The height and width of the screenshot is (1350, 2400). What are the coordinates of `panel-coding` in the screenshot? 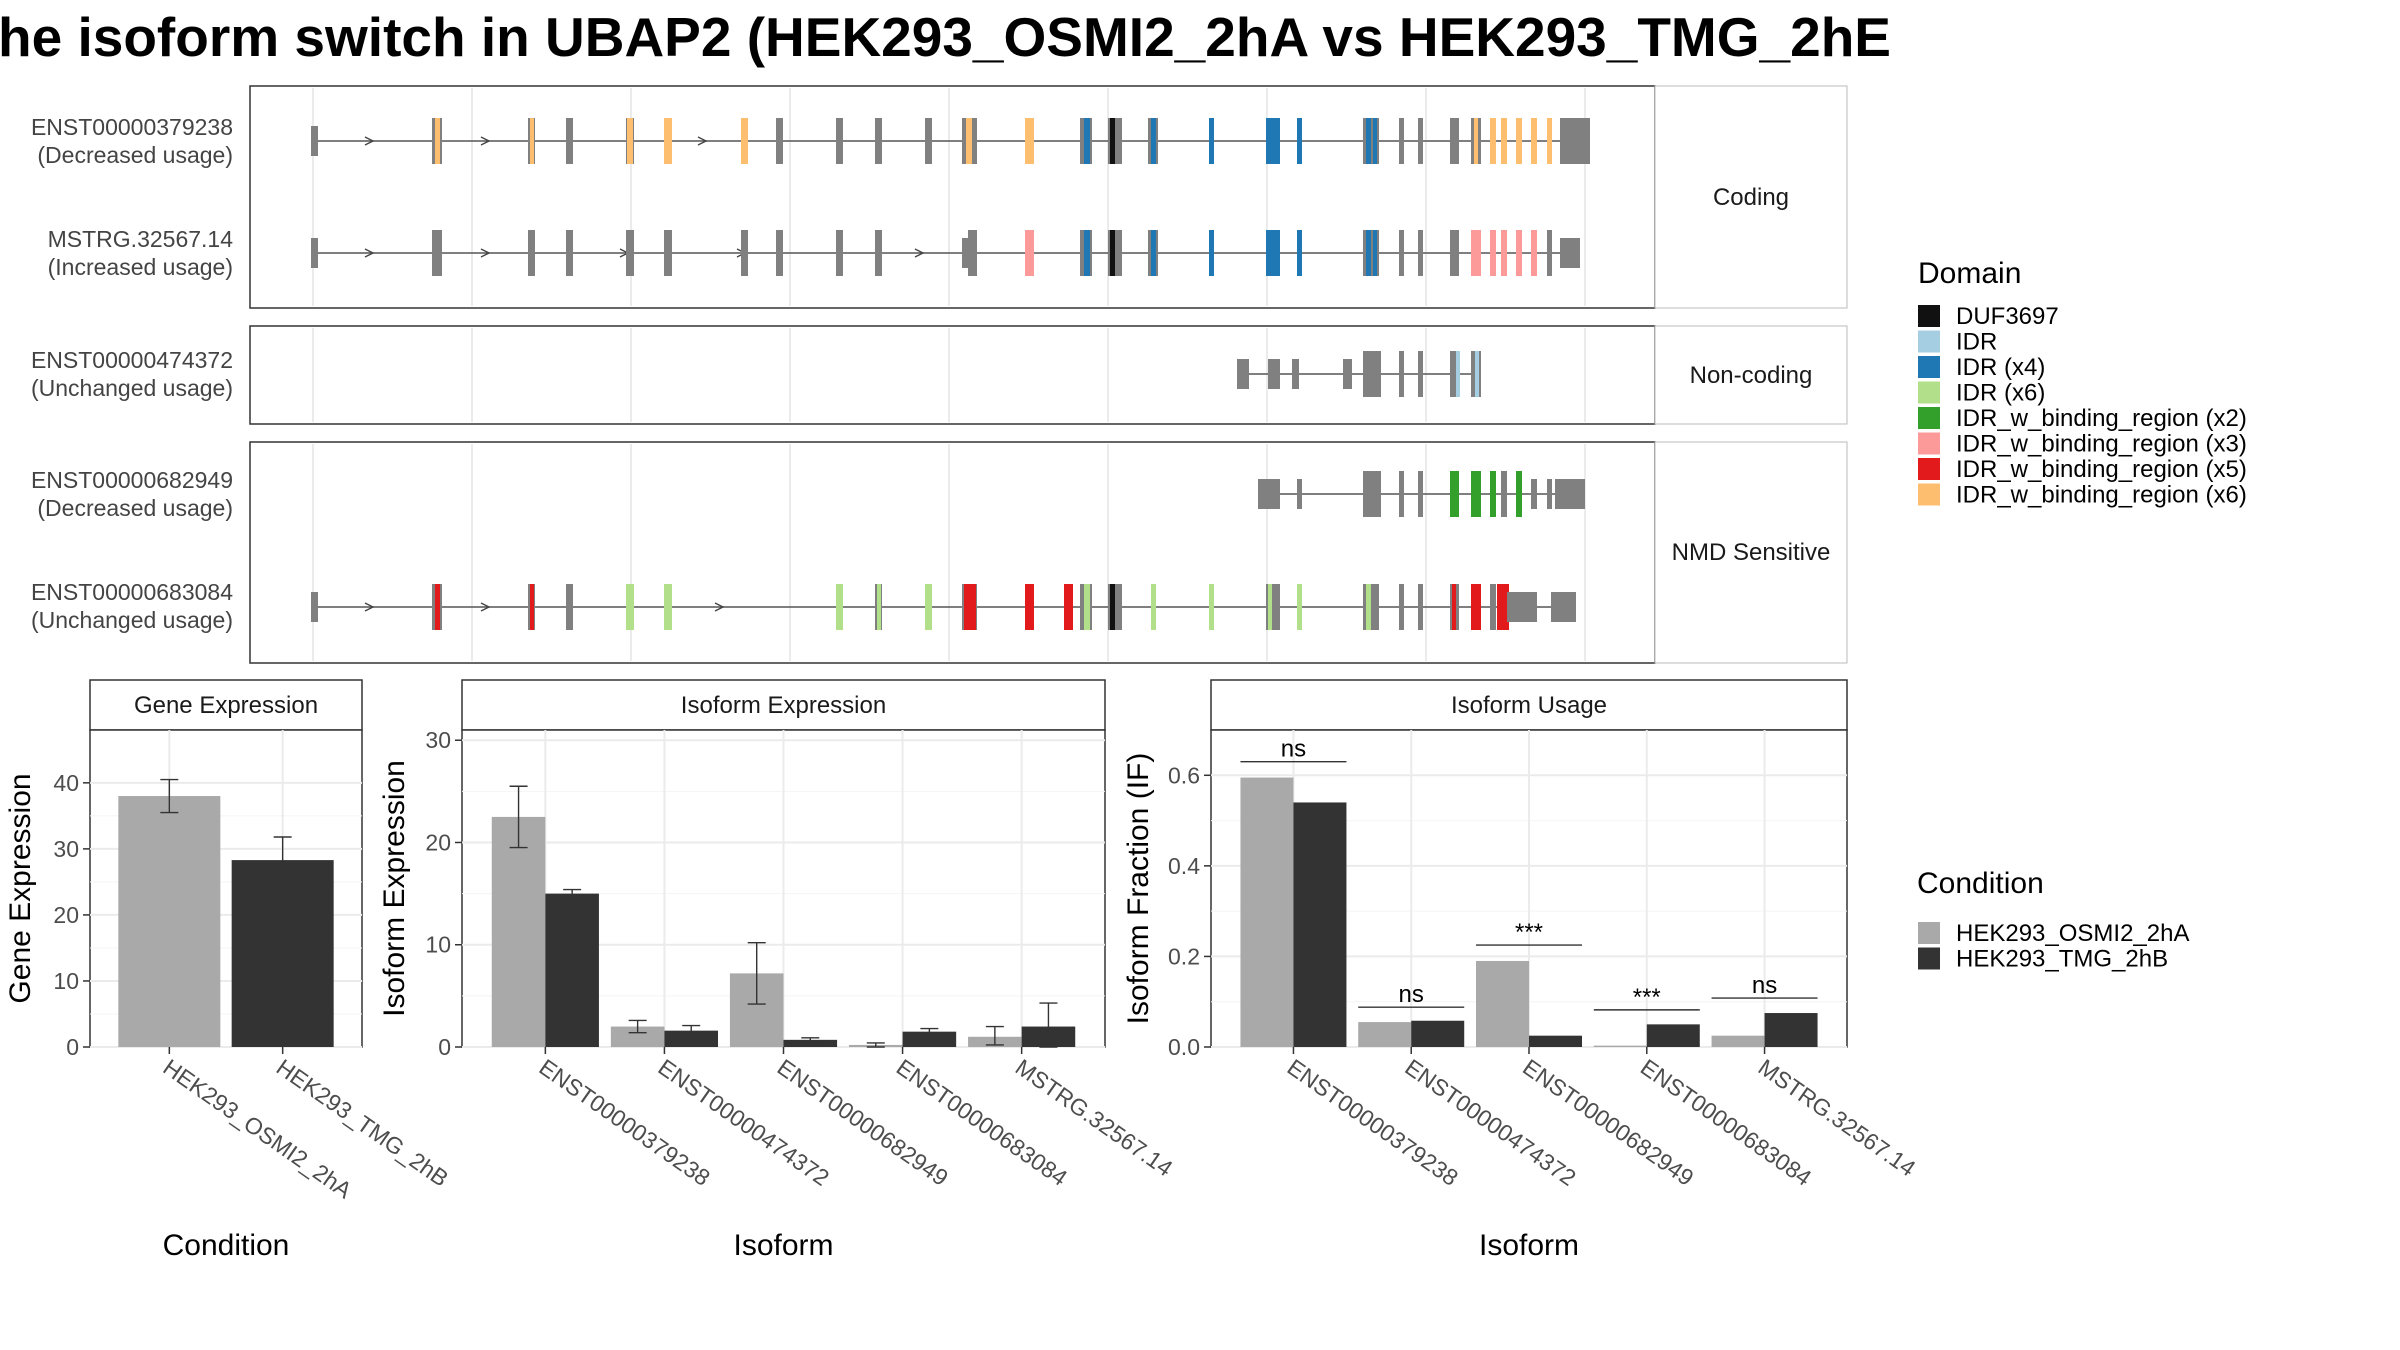 It's located at (952, 197).